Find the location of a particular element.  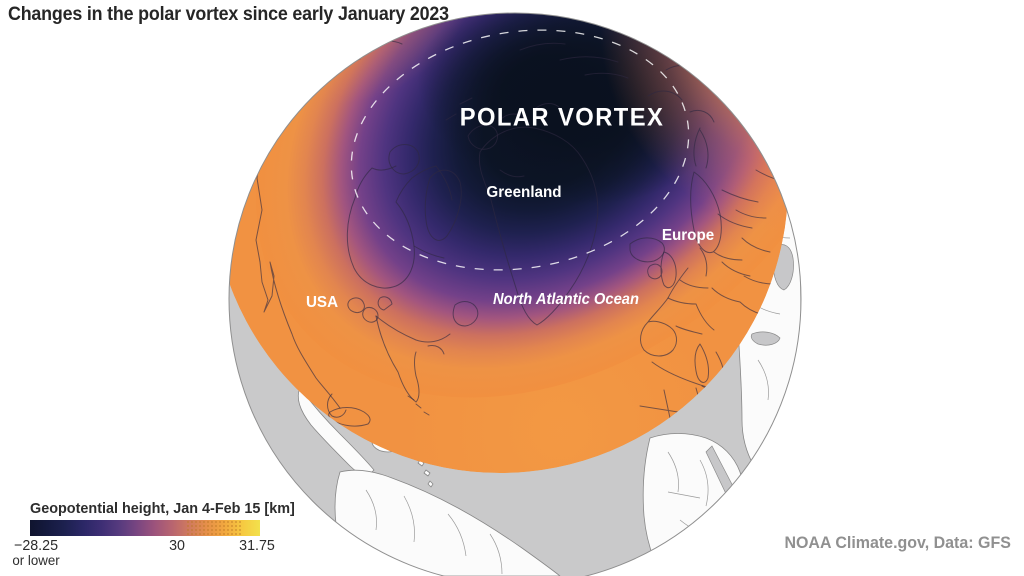

label-europe: Europe is located at coordinates (688, 235).